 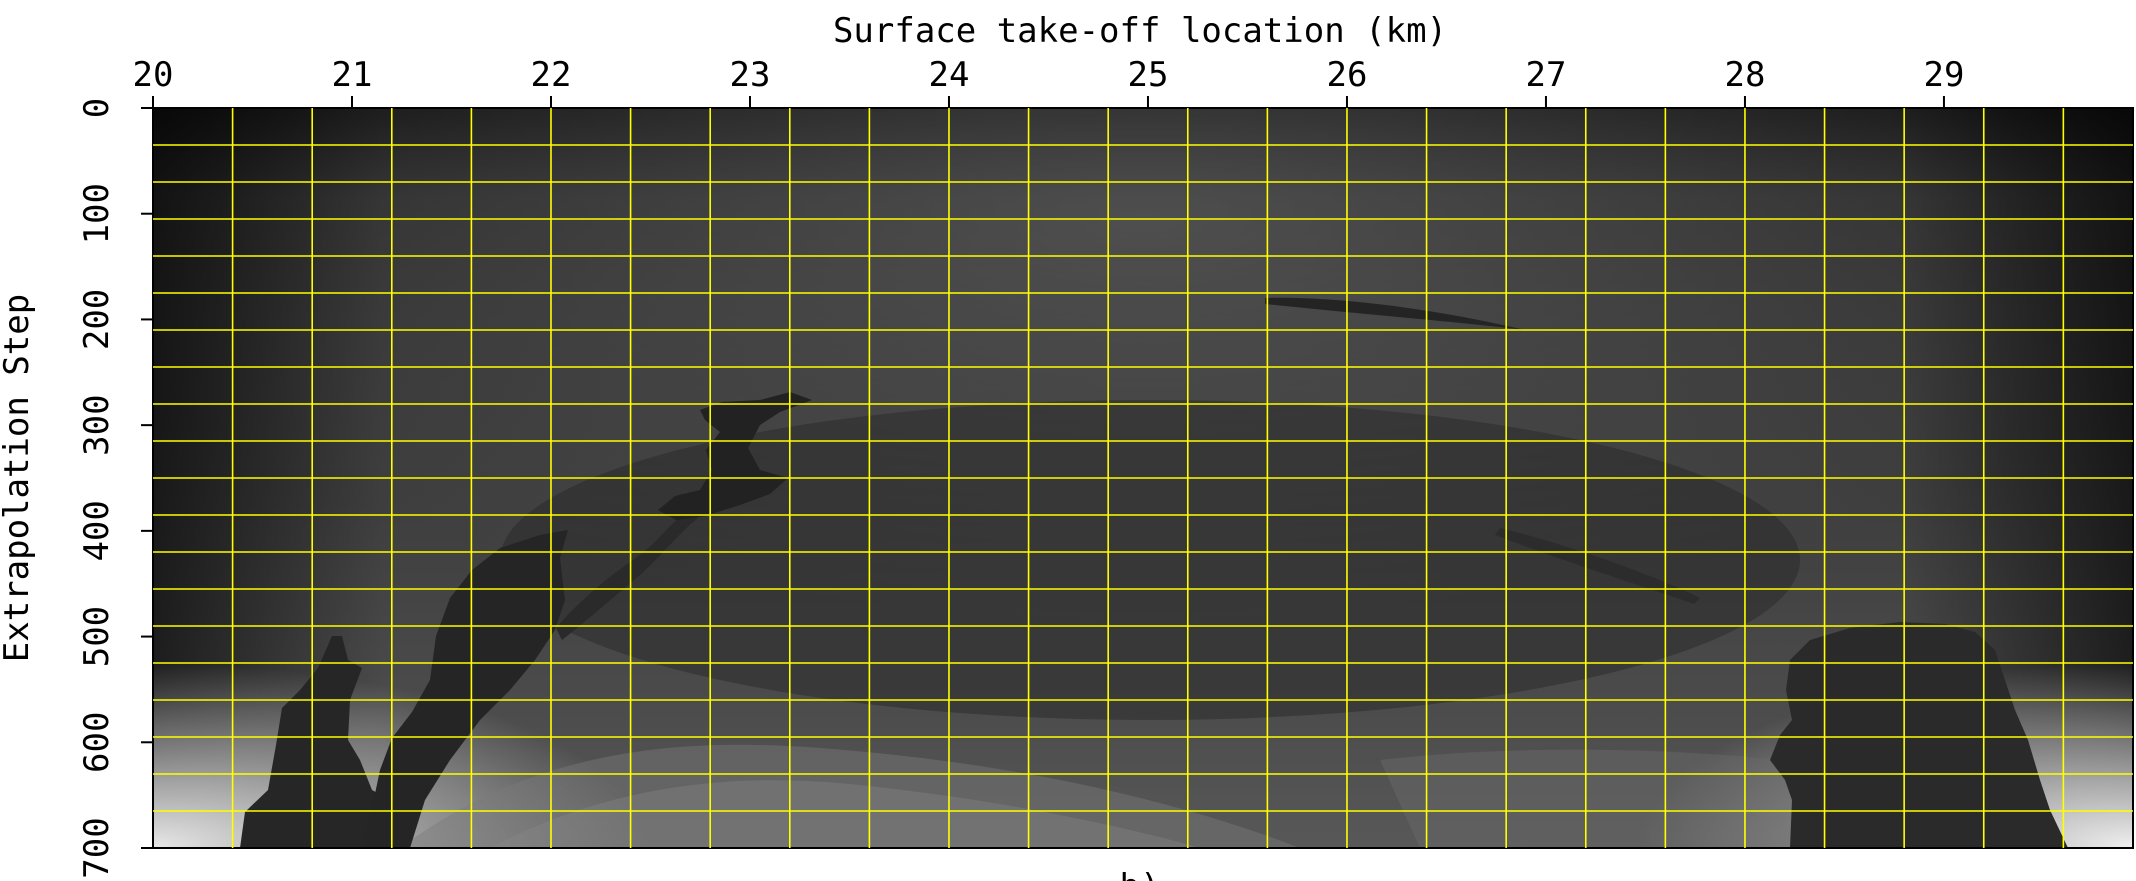 What do you see at coordinates (97, 636) in the screenshot?
I see `y-tick-label: 500` at bounding box center [97, 636].